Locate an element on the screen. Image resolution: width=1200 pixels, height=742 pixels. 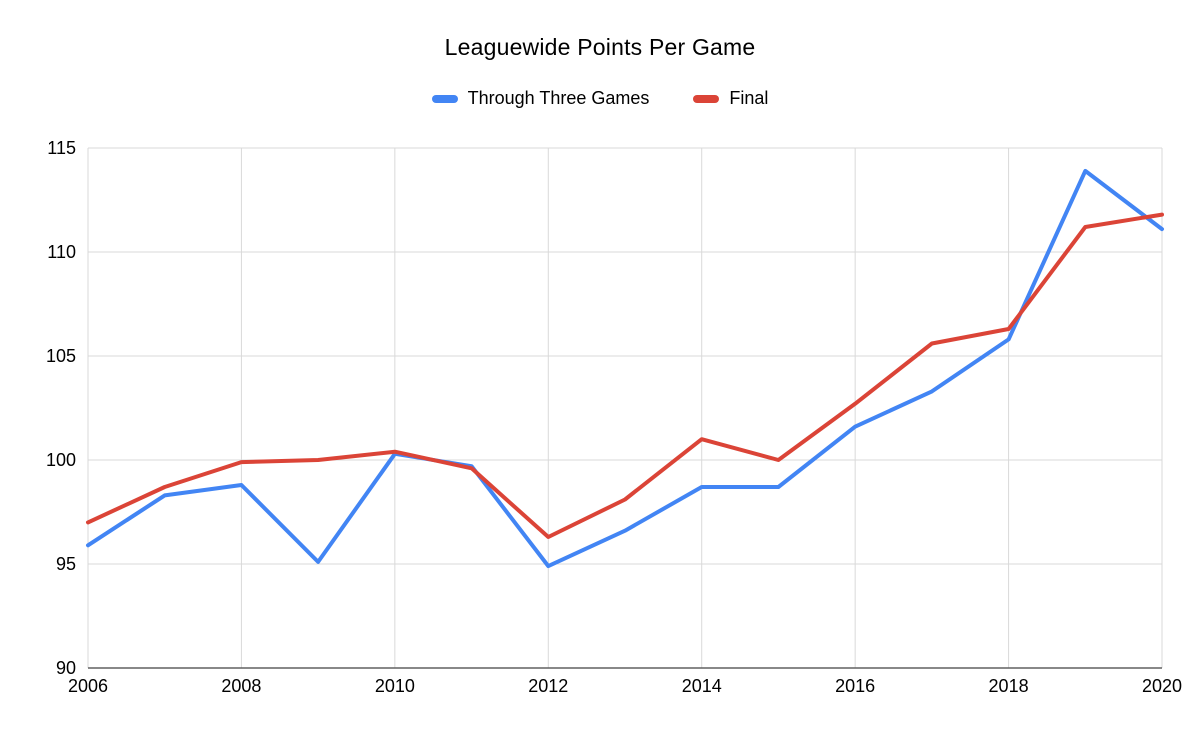
x-tick-label: 2010 is located at coordinates (395, 686).